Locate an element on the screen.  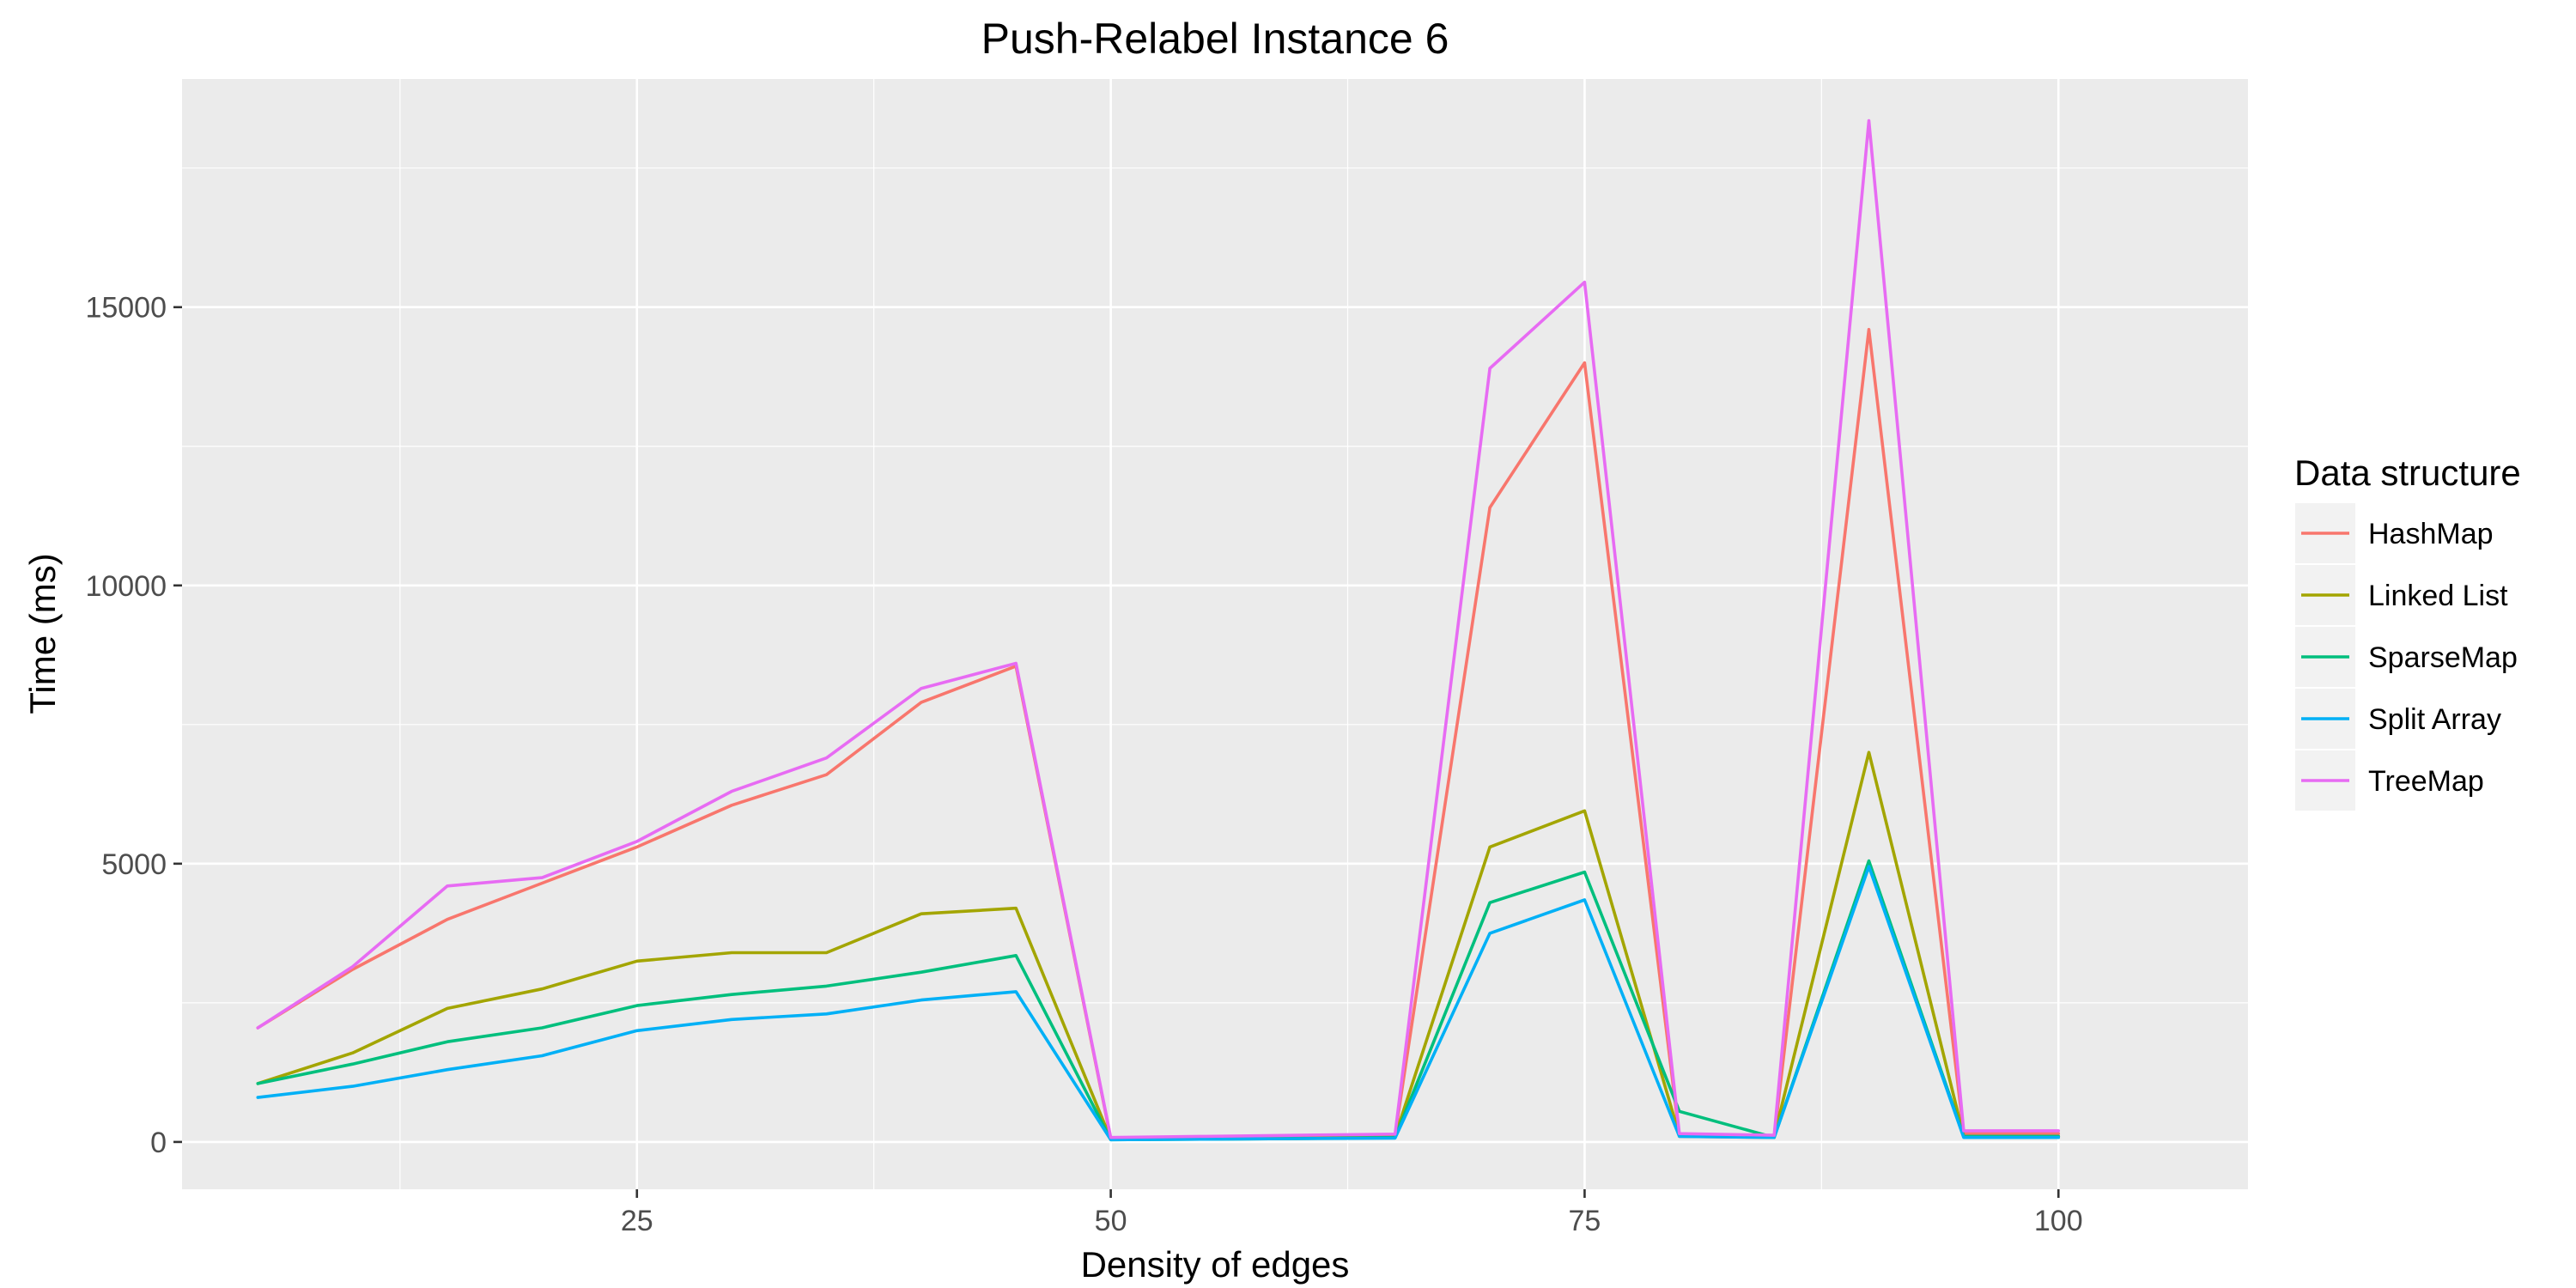
y-tick-label: 10000 is located at coordinates (126, 587).